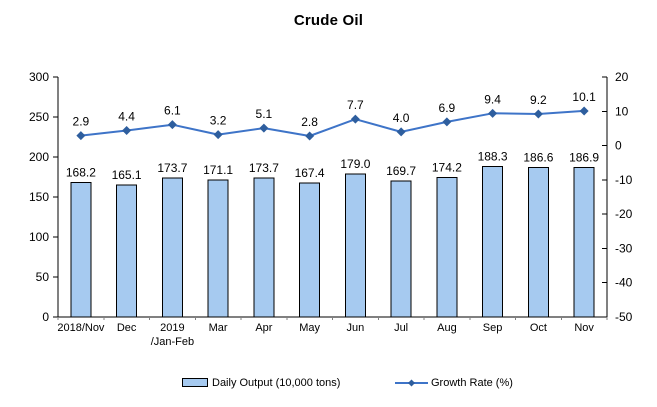 This screenshot has width=657, height=407. What do you see at coordinates (127, 328) in the screenshot?
I see `x-axis-category-label: Dec` at bounding box center [127, 328].